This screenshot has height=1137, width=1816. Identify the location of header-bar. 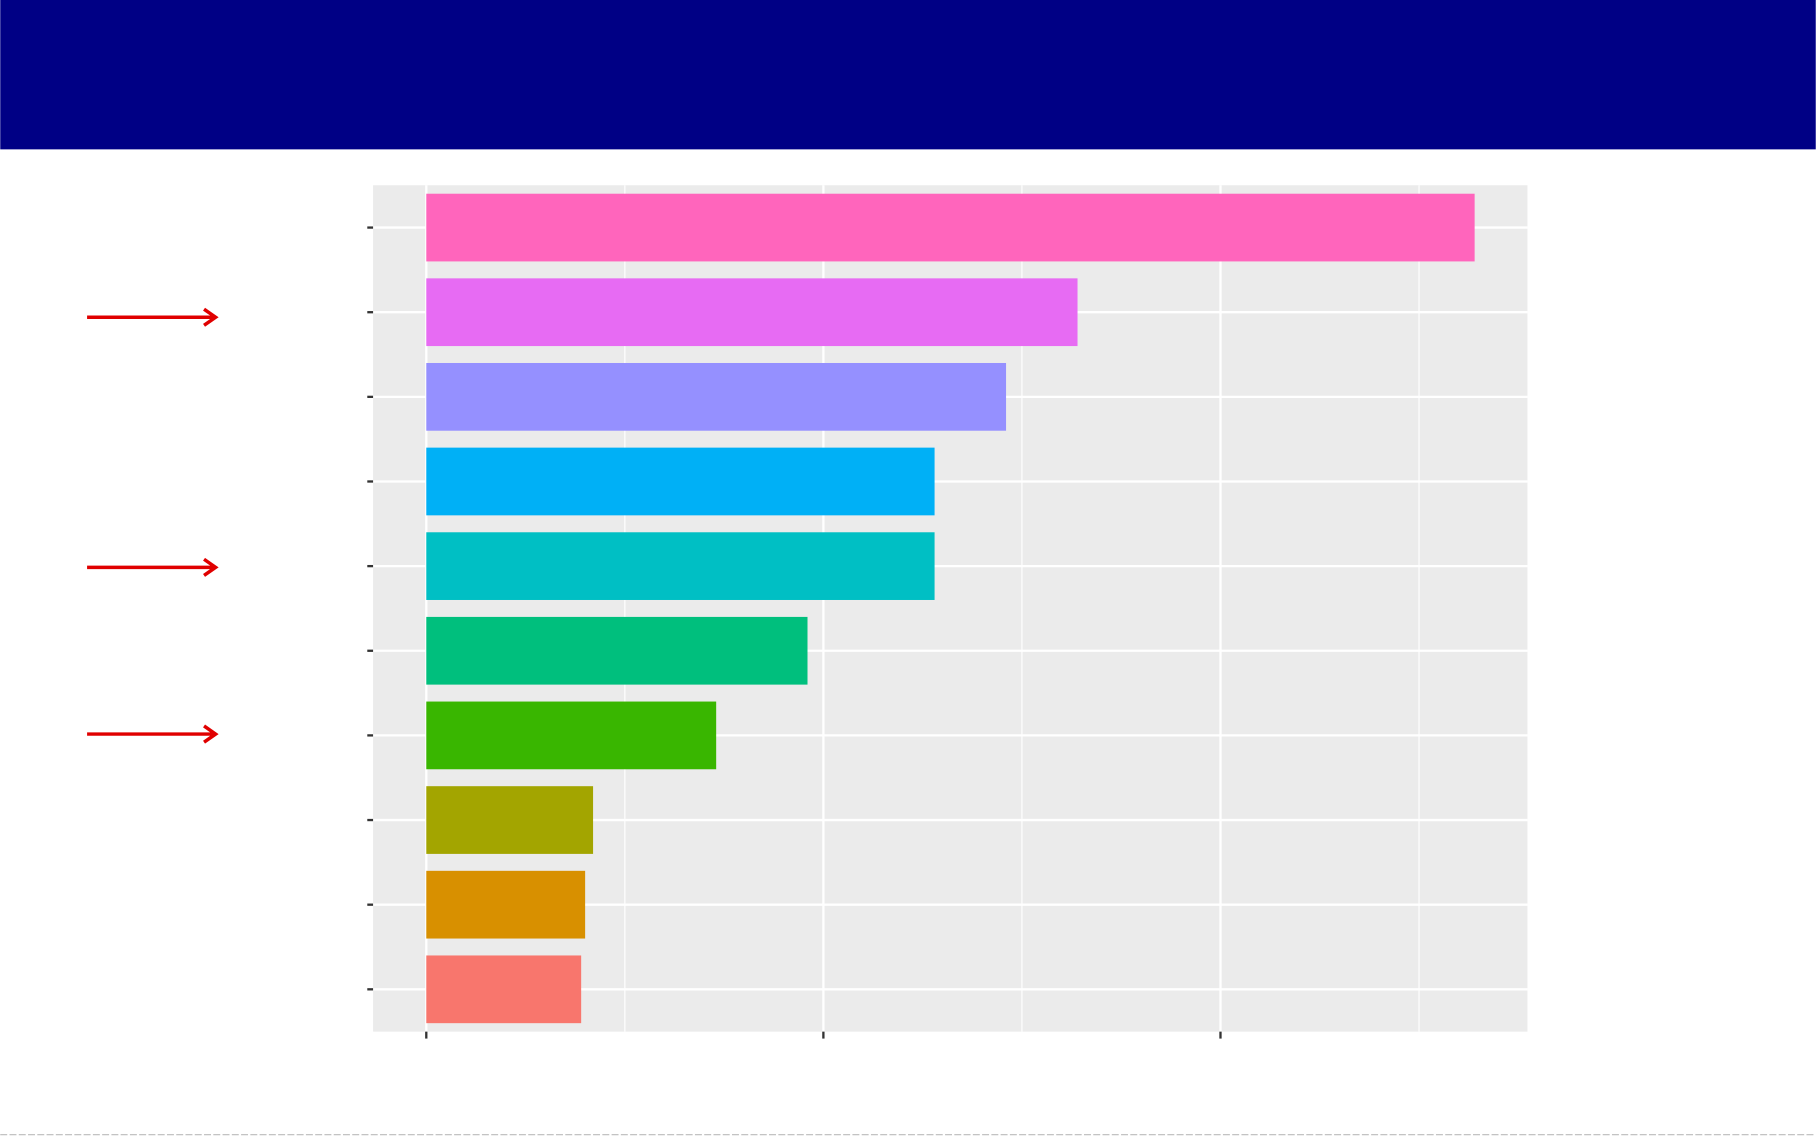
(908, 75).